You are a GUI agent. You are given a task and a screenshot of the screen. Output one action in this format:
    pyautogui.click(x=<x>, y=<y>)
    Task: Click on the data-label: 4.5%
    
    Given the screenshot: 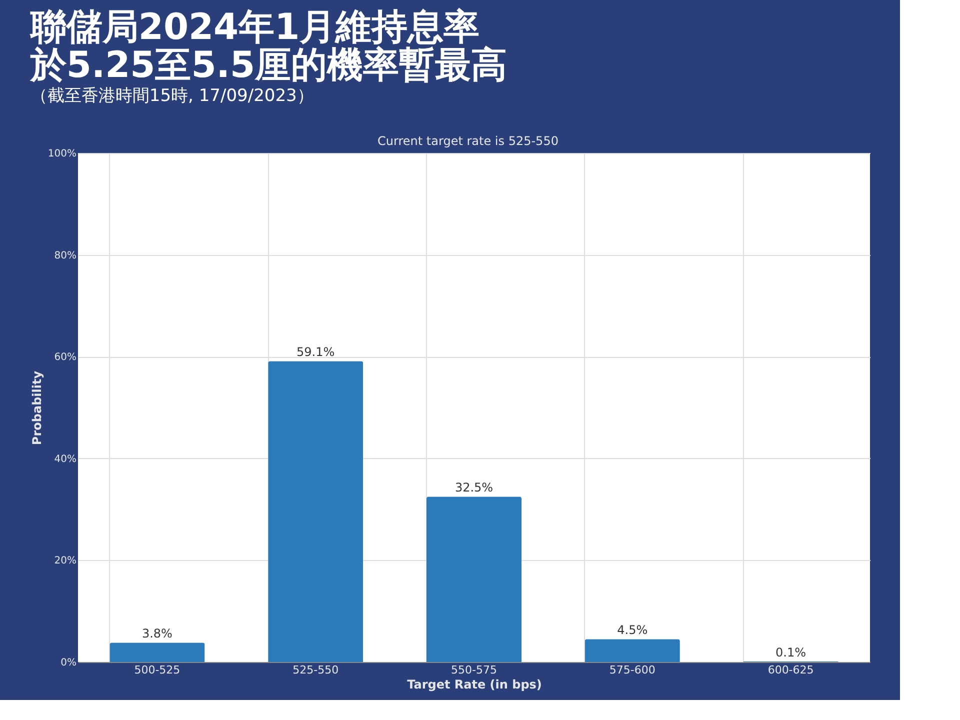 What is the action you would take?
    pyautogui.click(x=632, y=630)
    